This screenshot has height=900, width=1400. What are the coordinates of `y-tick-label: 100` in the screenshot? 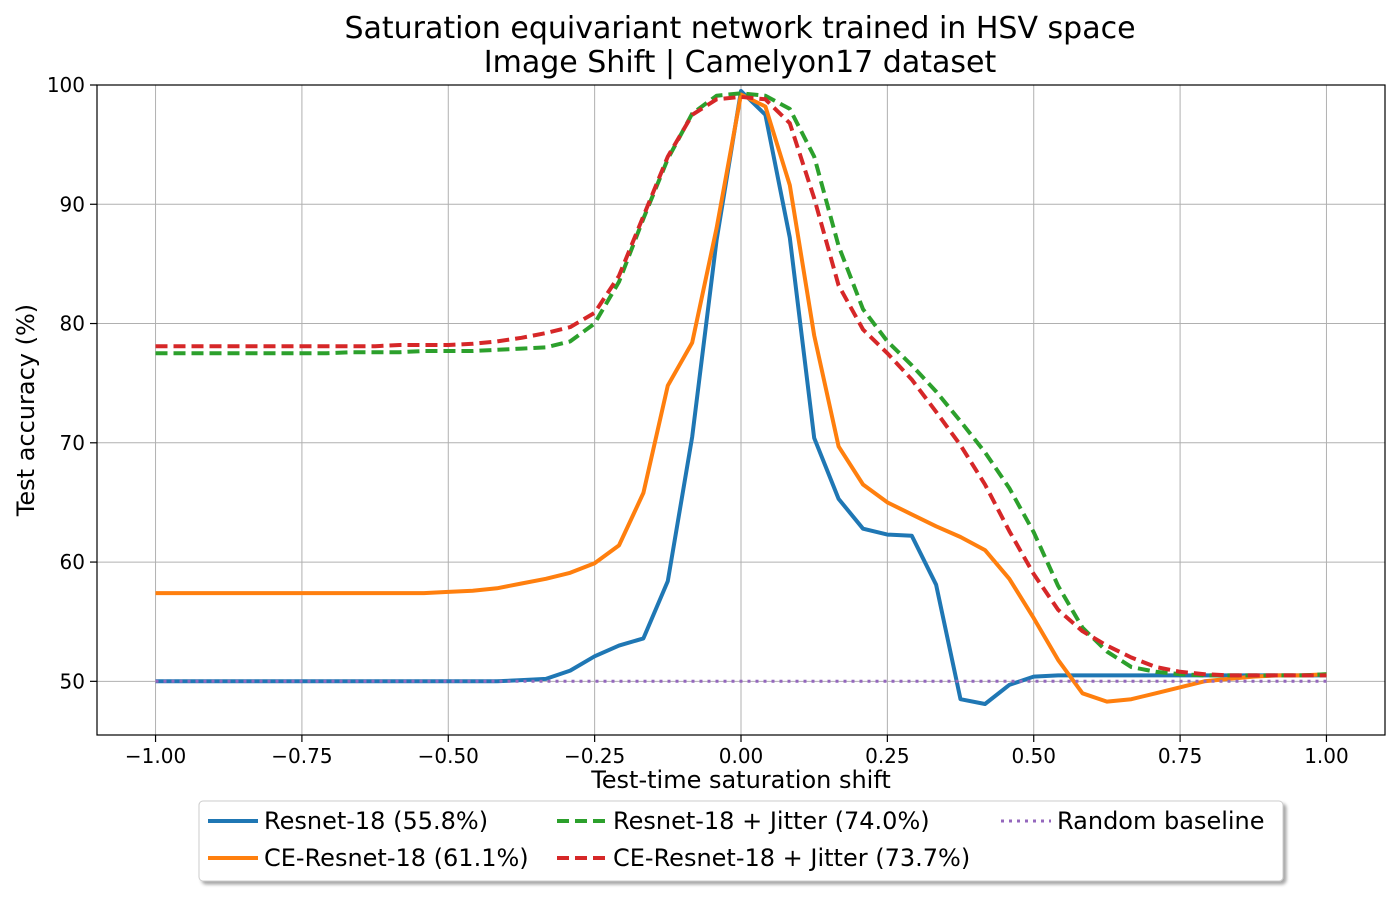 It's located at (66, 85).